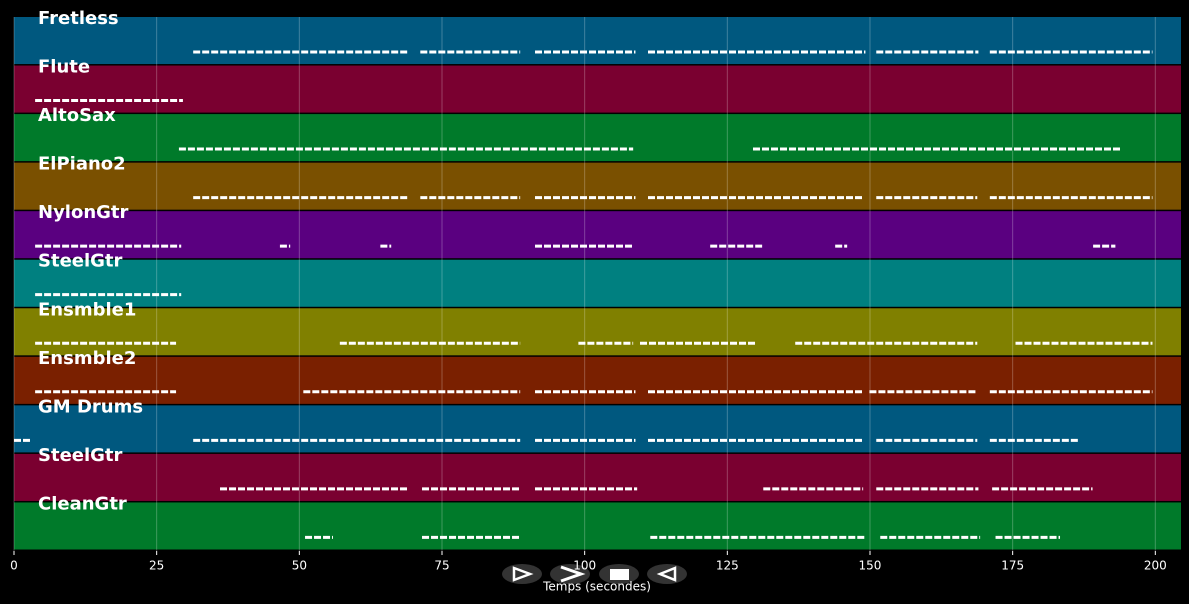 Image resolution: width=1189 pixels, height=604 pixels. What do you see at coordinates (870, 566) in the screenshot?
I see `x-tick-label: 150` at bounding box center [870, 566].